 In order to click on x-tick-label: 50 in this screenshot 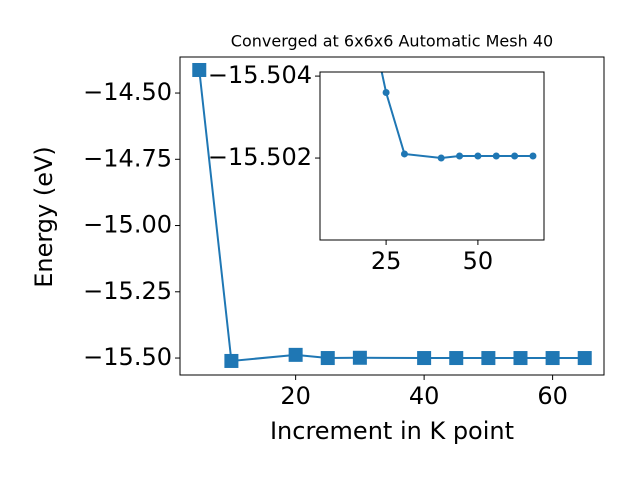, I will do `click(478, 261)`.